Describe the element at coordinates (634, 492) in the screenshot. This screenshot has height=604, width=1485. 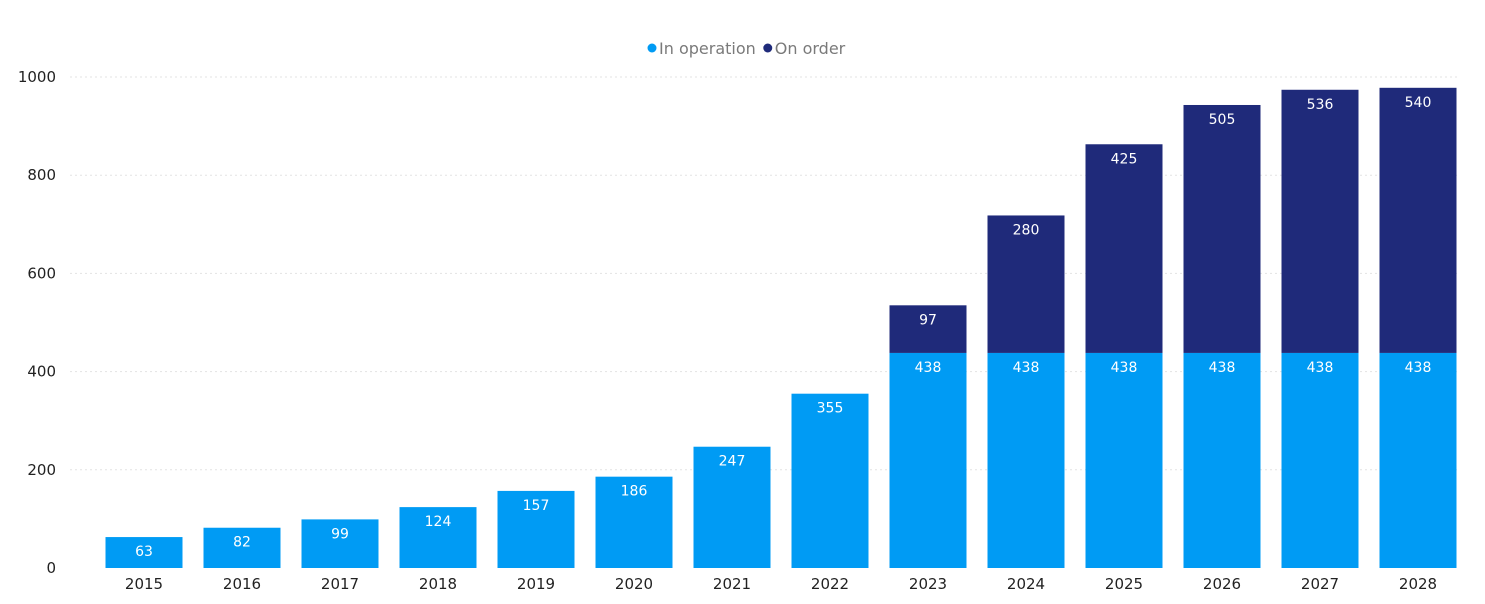
I see `data-label: 186` at that location.